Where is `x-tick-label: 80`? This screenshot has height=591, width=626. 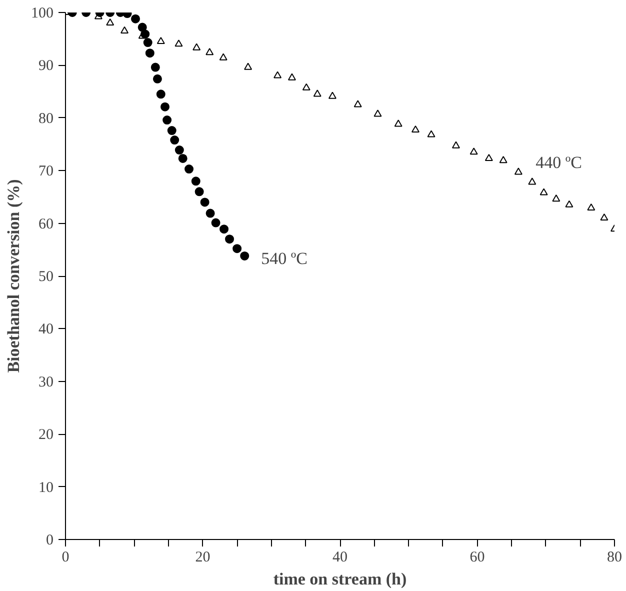
x-tick-label: 80 is located at coordinates (614, 558).